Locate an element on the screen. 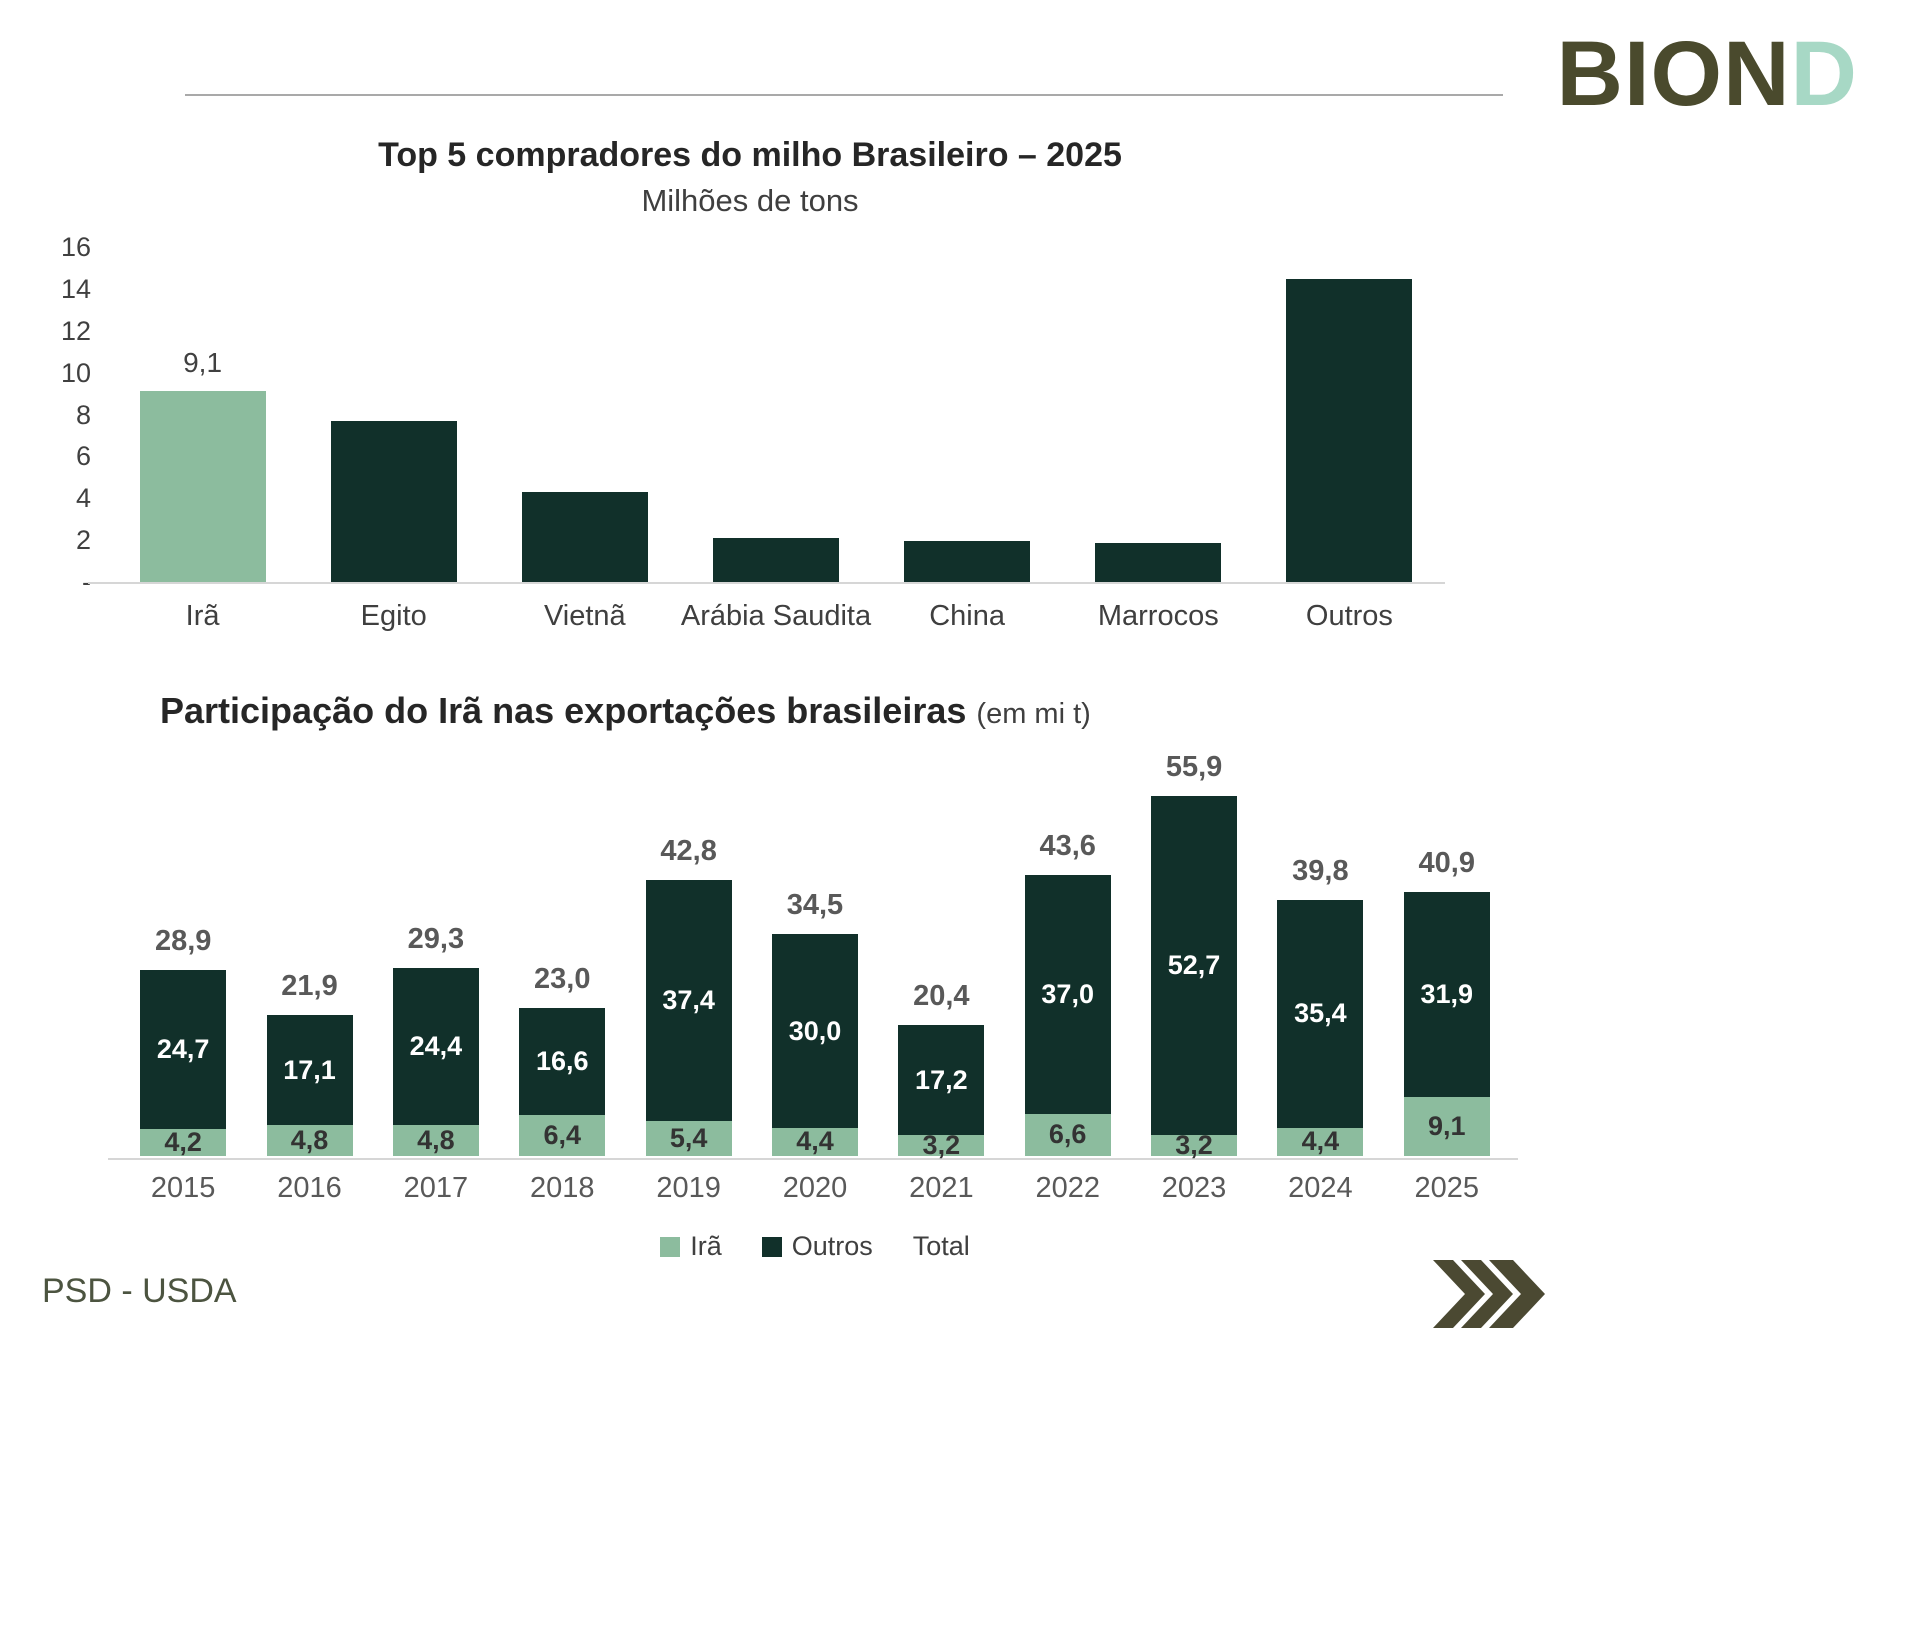  year-label: 2025 is located at coordinates (1447, 1188).